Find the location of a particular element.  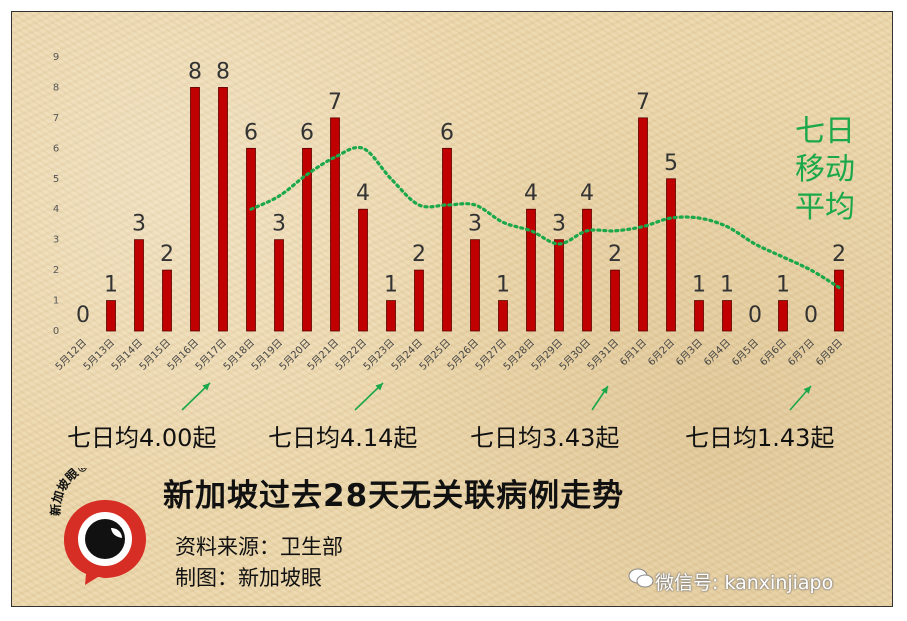

x-tick-label: 5月31日 is located at coordinates (603, 355).